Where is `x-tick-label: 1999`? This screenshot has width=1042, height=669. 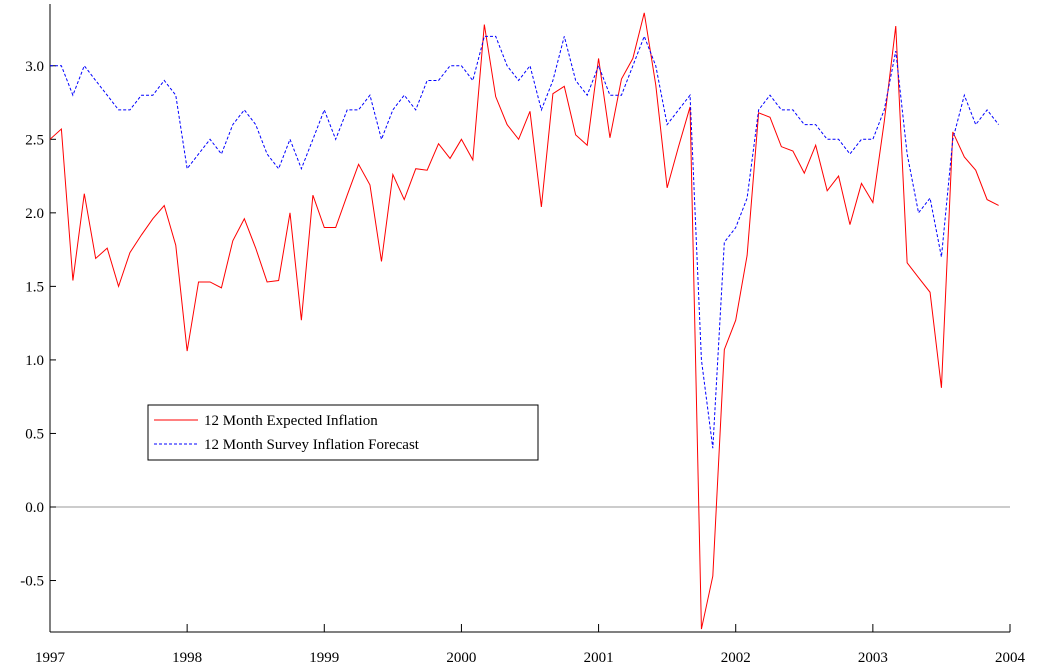 x-tick-label: 1999 is located at coordinates (324, 658).